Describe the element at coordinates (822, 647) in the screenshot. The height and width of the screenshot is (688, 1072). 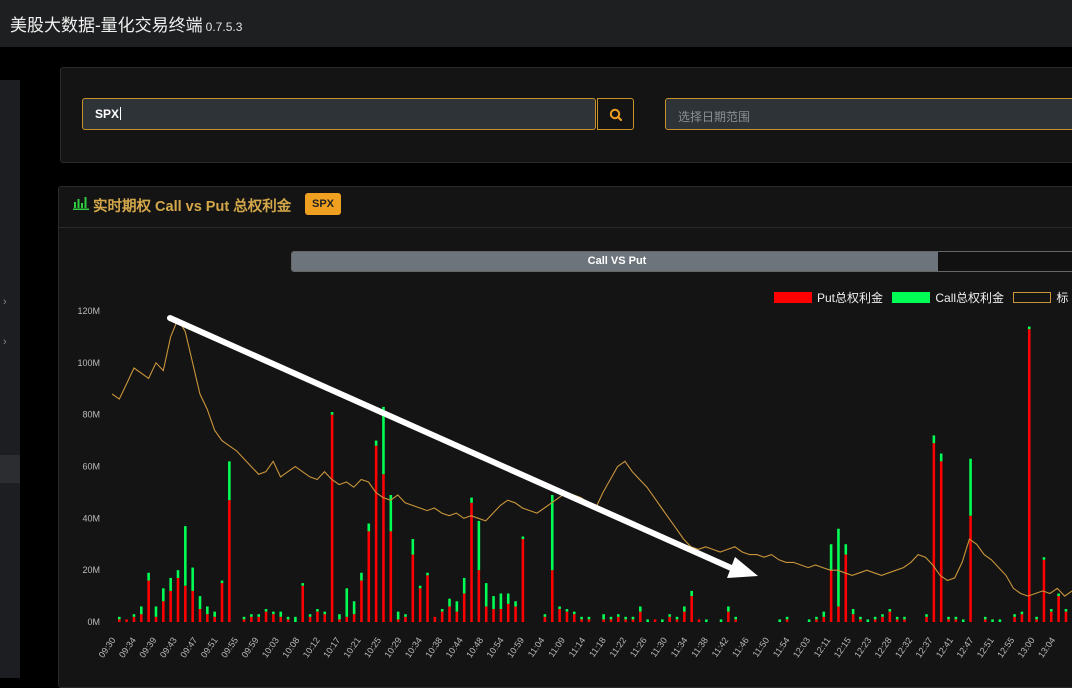
I see `x-tick-label: 12:11` at that location.